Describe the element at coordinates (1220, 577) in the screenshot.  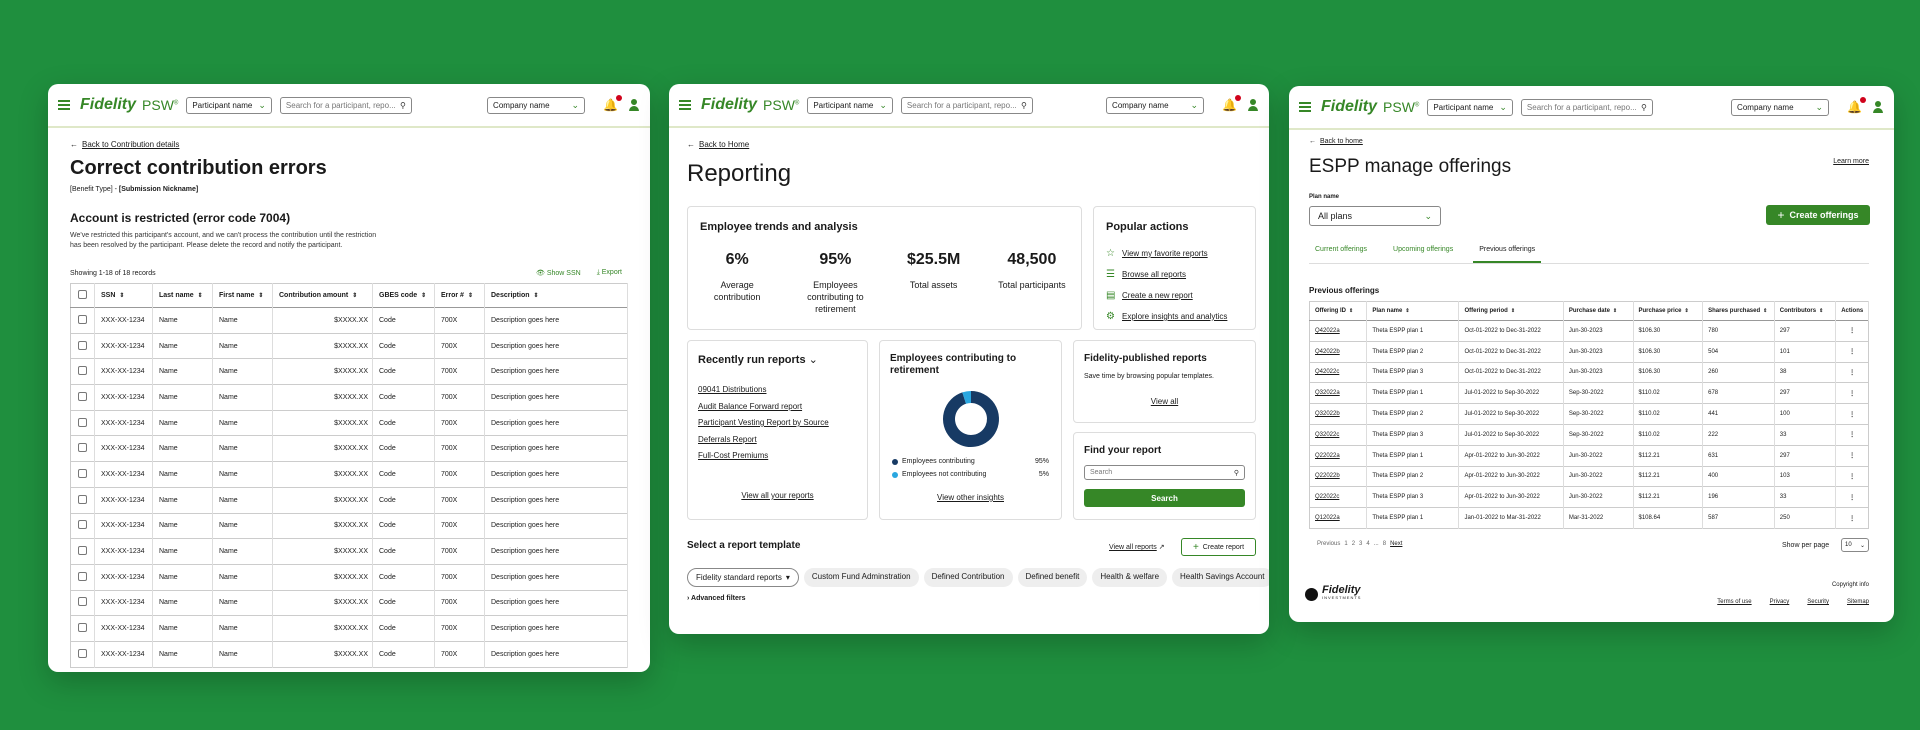
I see `template-pill: Health Savings Account` at that location.